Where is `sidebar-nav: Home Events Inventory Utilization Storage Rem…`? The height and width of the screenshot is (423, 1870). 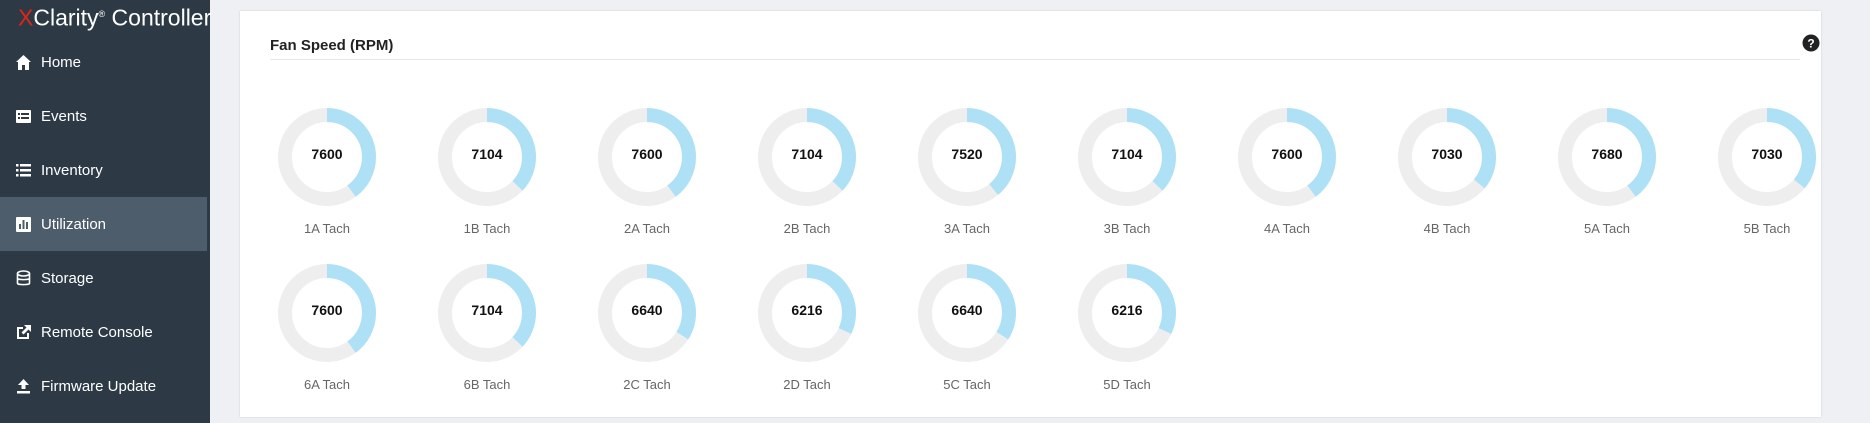
sidebar-nav: Home Events Inventory Utilization Storage Rem… is located at coordinates (105, 224).